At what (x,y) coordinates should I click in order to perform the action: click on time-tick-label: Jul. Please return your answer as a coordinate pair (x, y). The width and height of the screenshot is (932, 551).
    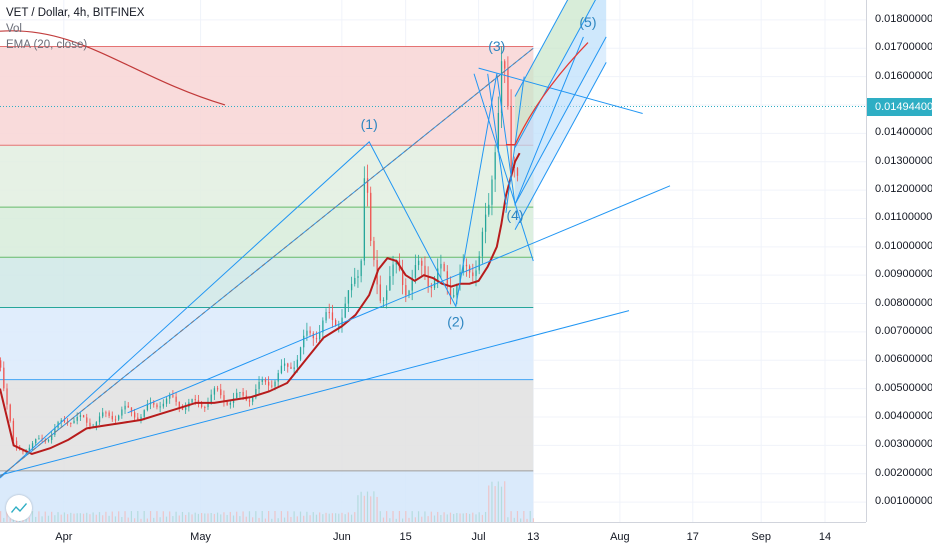
    Looking at the image, I should click on (478, 537).